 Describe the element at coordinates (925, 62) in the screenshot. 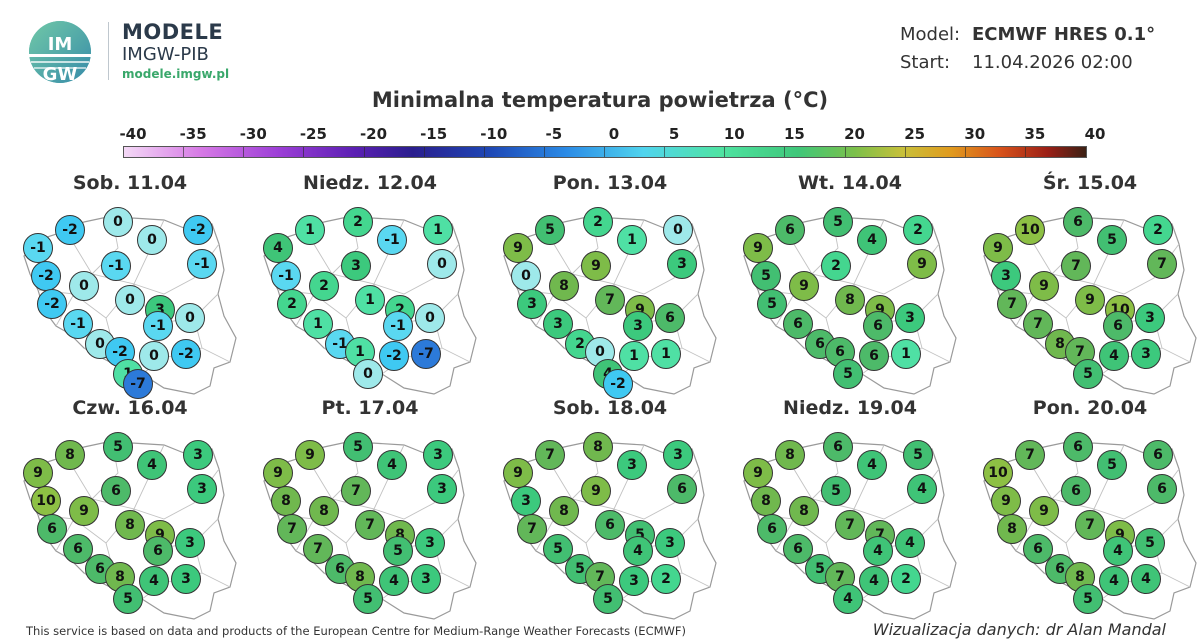

I see `start-label: Start:` at that location.